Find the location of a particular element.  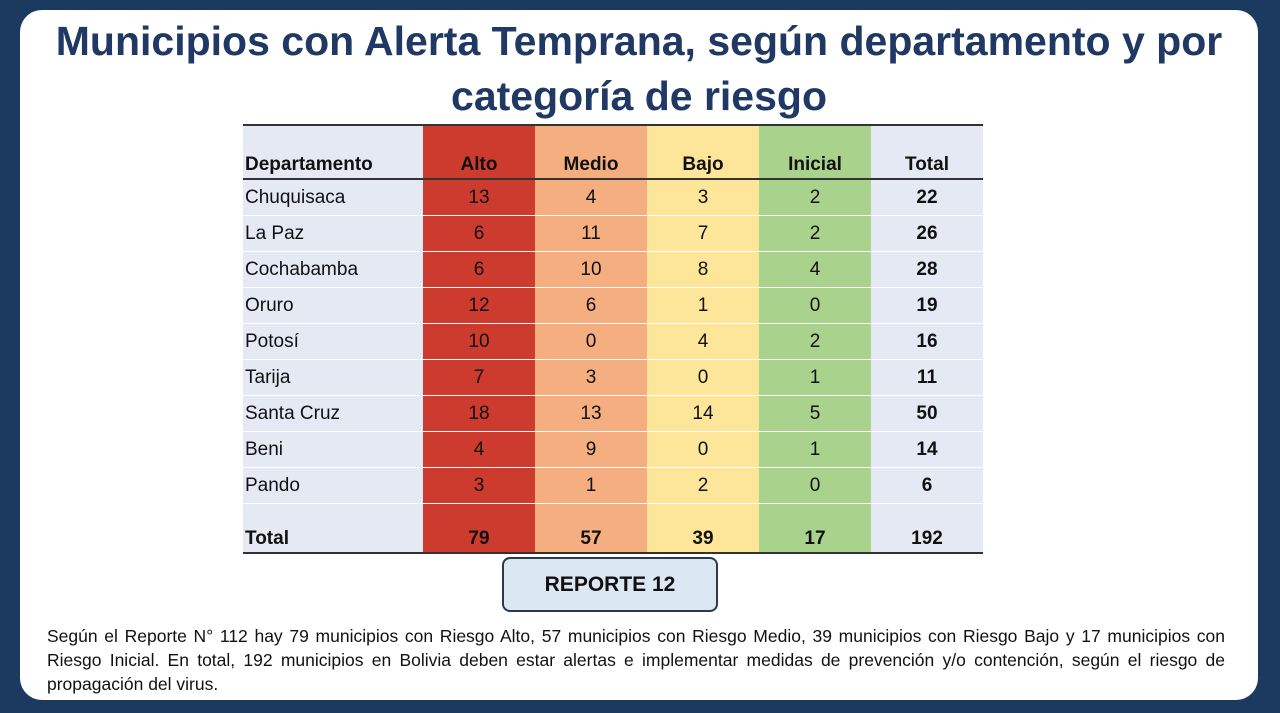

table-row: Pando 3 1 2 0 6 is located at coordinates (613, 485).